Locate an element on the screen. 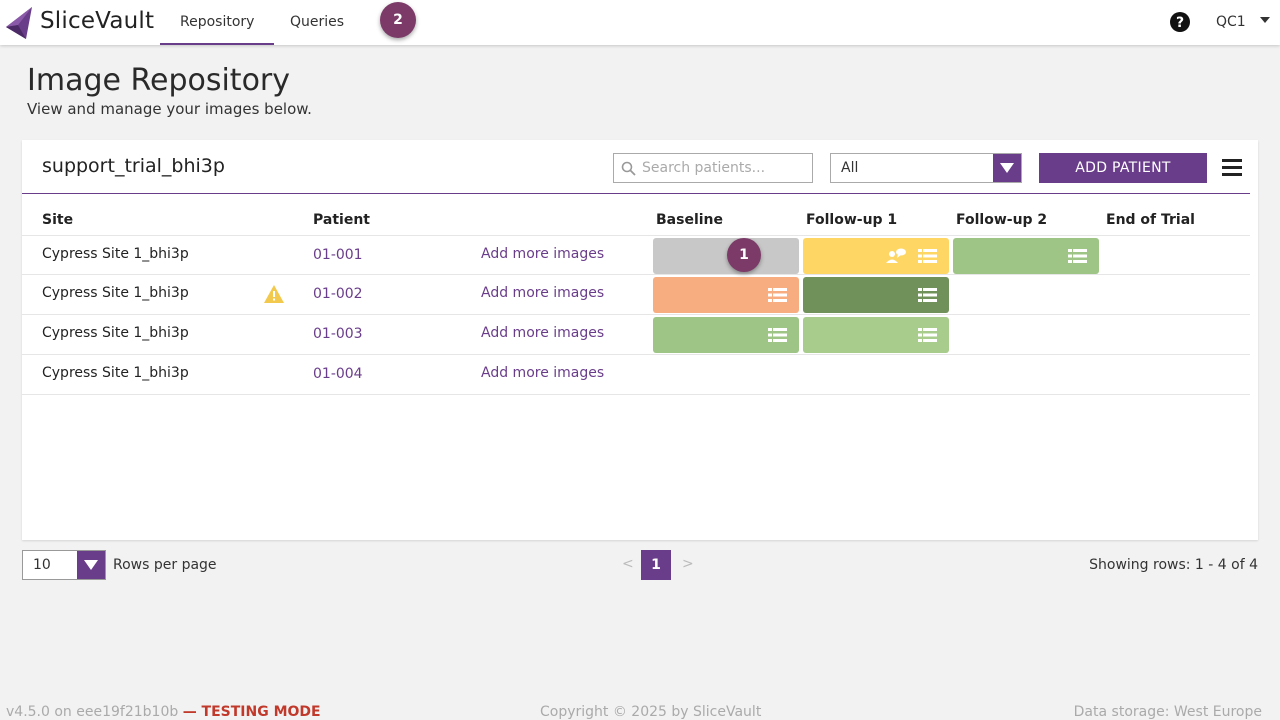 This screenshot has height=720, width=1280. trial-name: support_trial_bhi3p is located at coordinates (133, 166).